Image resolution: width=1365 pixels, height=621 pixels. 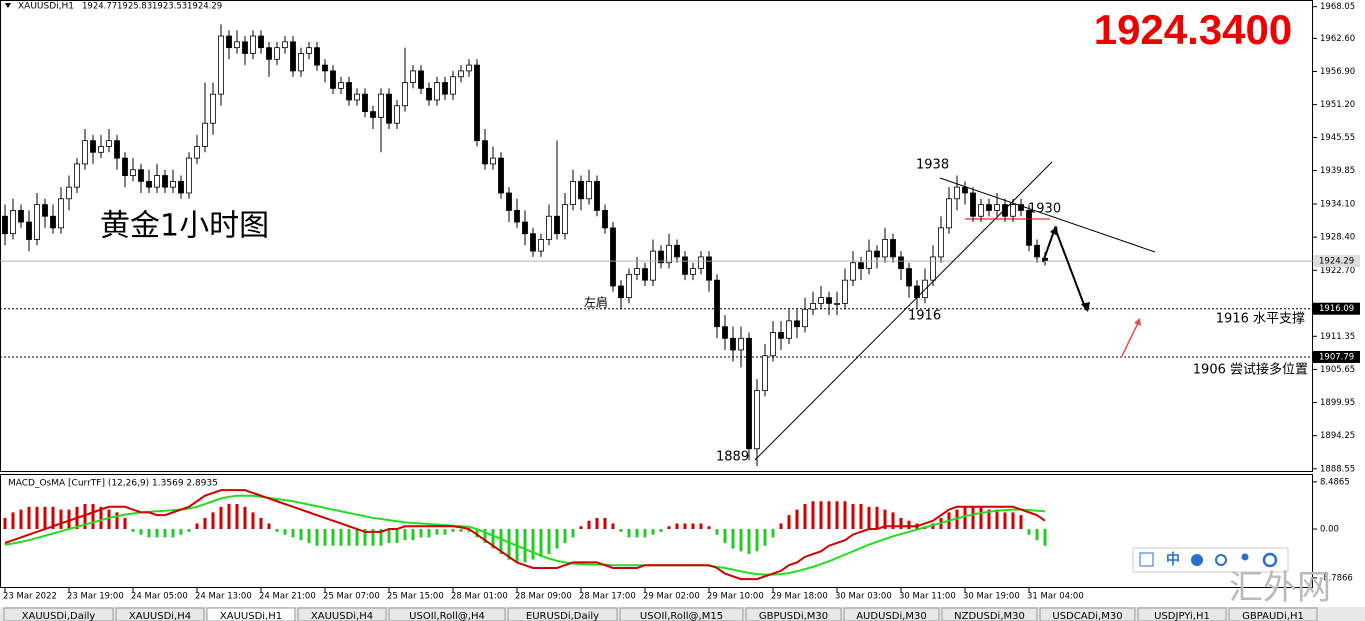 What do you see at coordinates (223, 597) in the screenshot?
I see `x-tick-label: 24 Mar 13:00` at bounding box center [223, 597].